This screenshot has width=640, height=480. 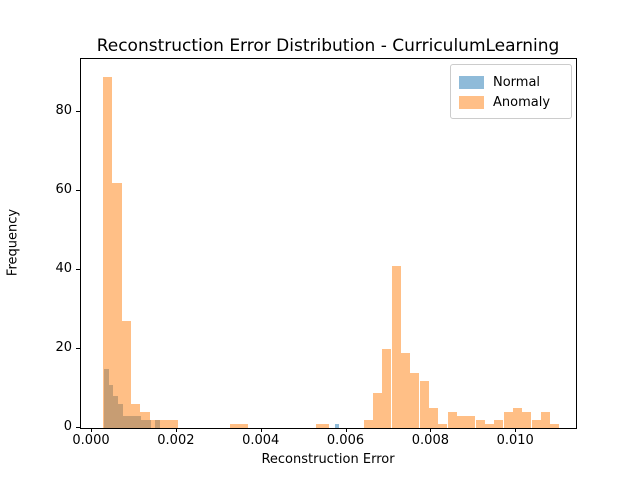 I want to click on y-axis-label: Frequency, so click(x=13, y=242).